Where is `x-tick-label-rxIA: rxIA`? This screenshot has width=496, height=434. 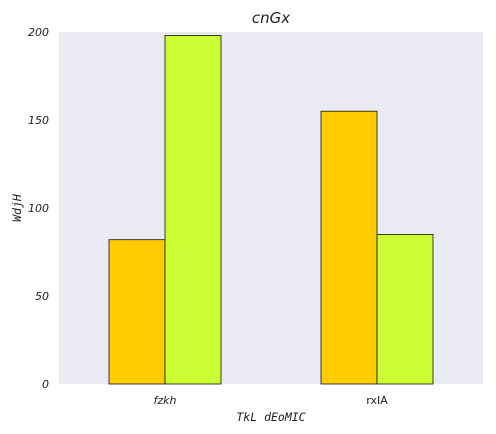
x-tick-label-rxIA: rxIA is located at coordinates (377, 400).